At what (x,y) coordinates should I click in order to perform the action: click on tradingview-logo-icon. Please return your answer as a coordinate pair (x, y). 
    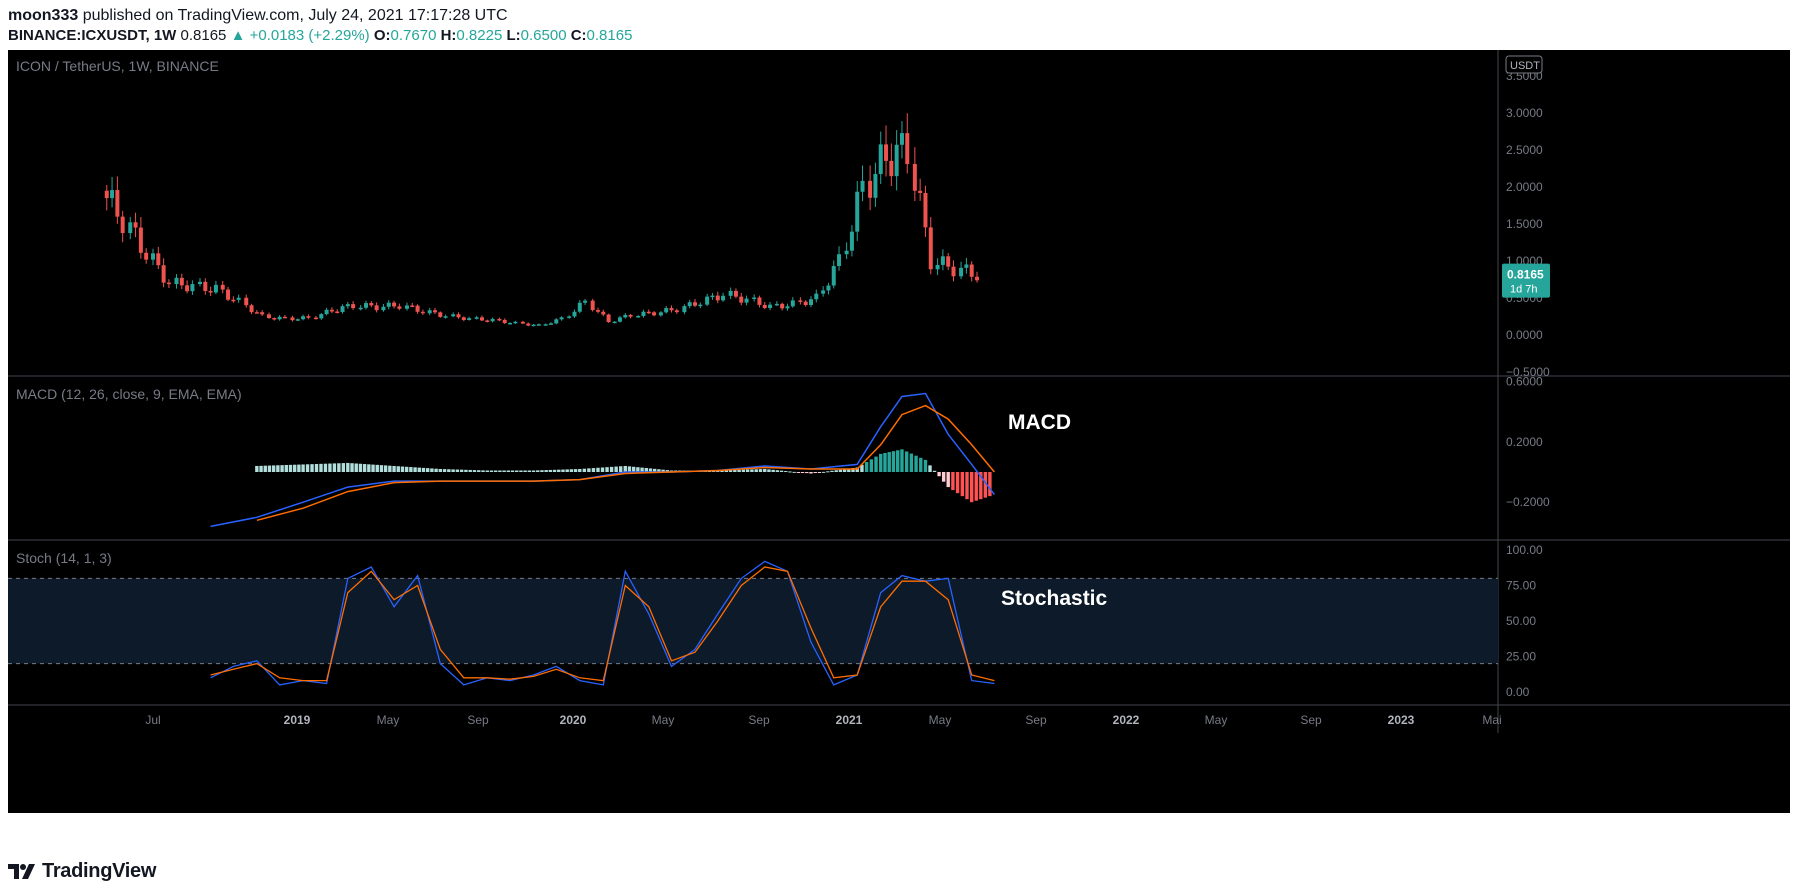
    Looking at the image, I should click on (21, 871).